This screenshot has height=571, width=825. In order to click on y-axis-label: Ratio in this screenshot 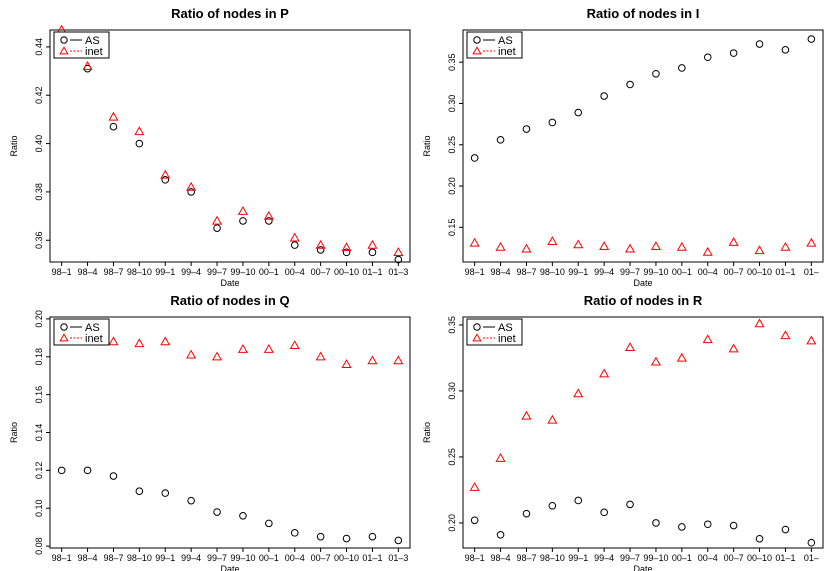, I will do `click(427, 432)`.